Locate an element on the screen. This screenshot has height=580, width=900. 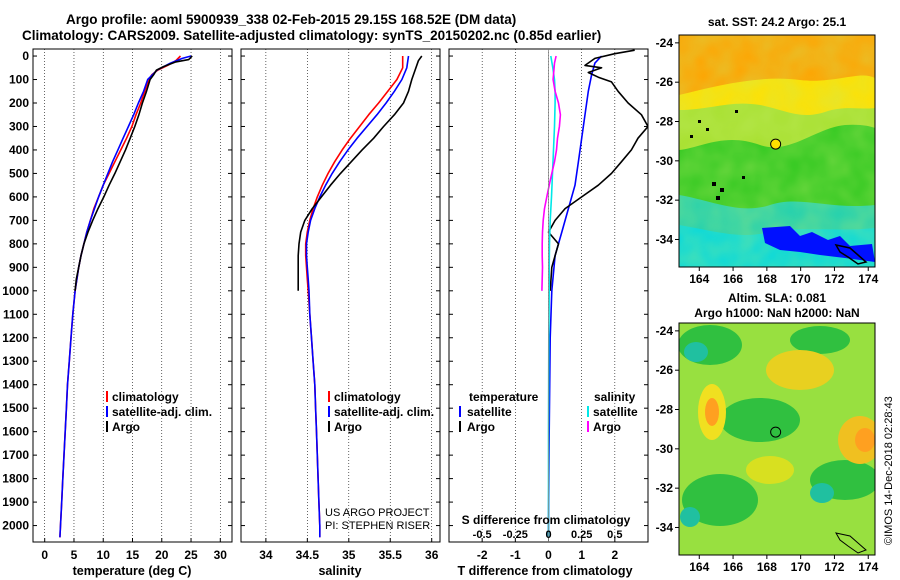
s-diff-tick-label: -0.25 is located at coordinates (515, 535).